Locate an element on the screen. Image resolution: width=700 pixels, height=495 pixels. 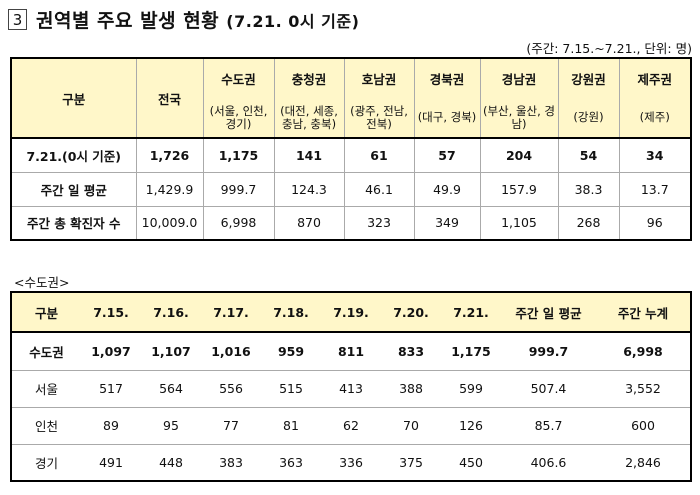
row-label: 수도권 is located at coordinates (46, 350).